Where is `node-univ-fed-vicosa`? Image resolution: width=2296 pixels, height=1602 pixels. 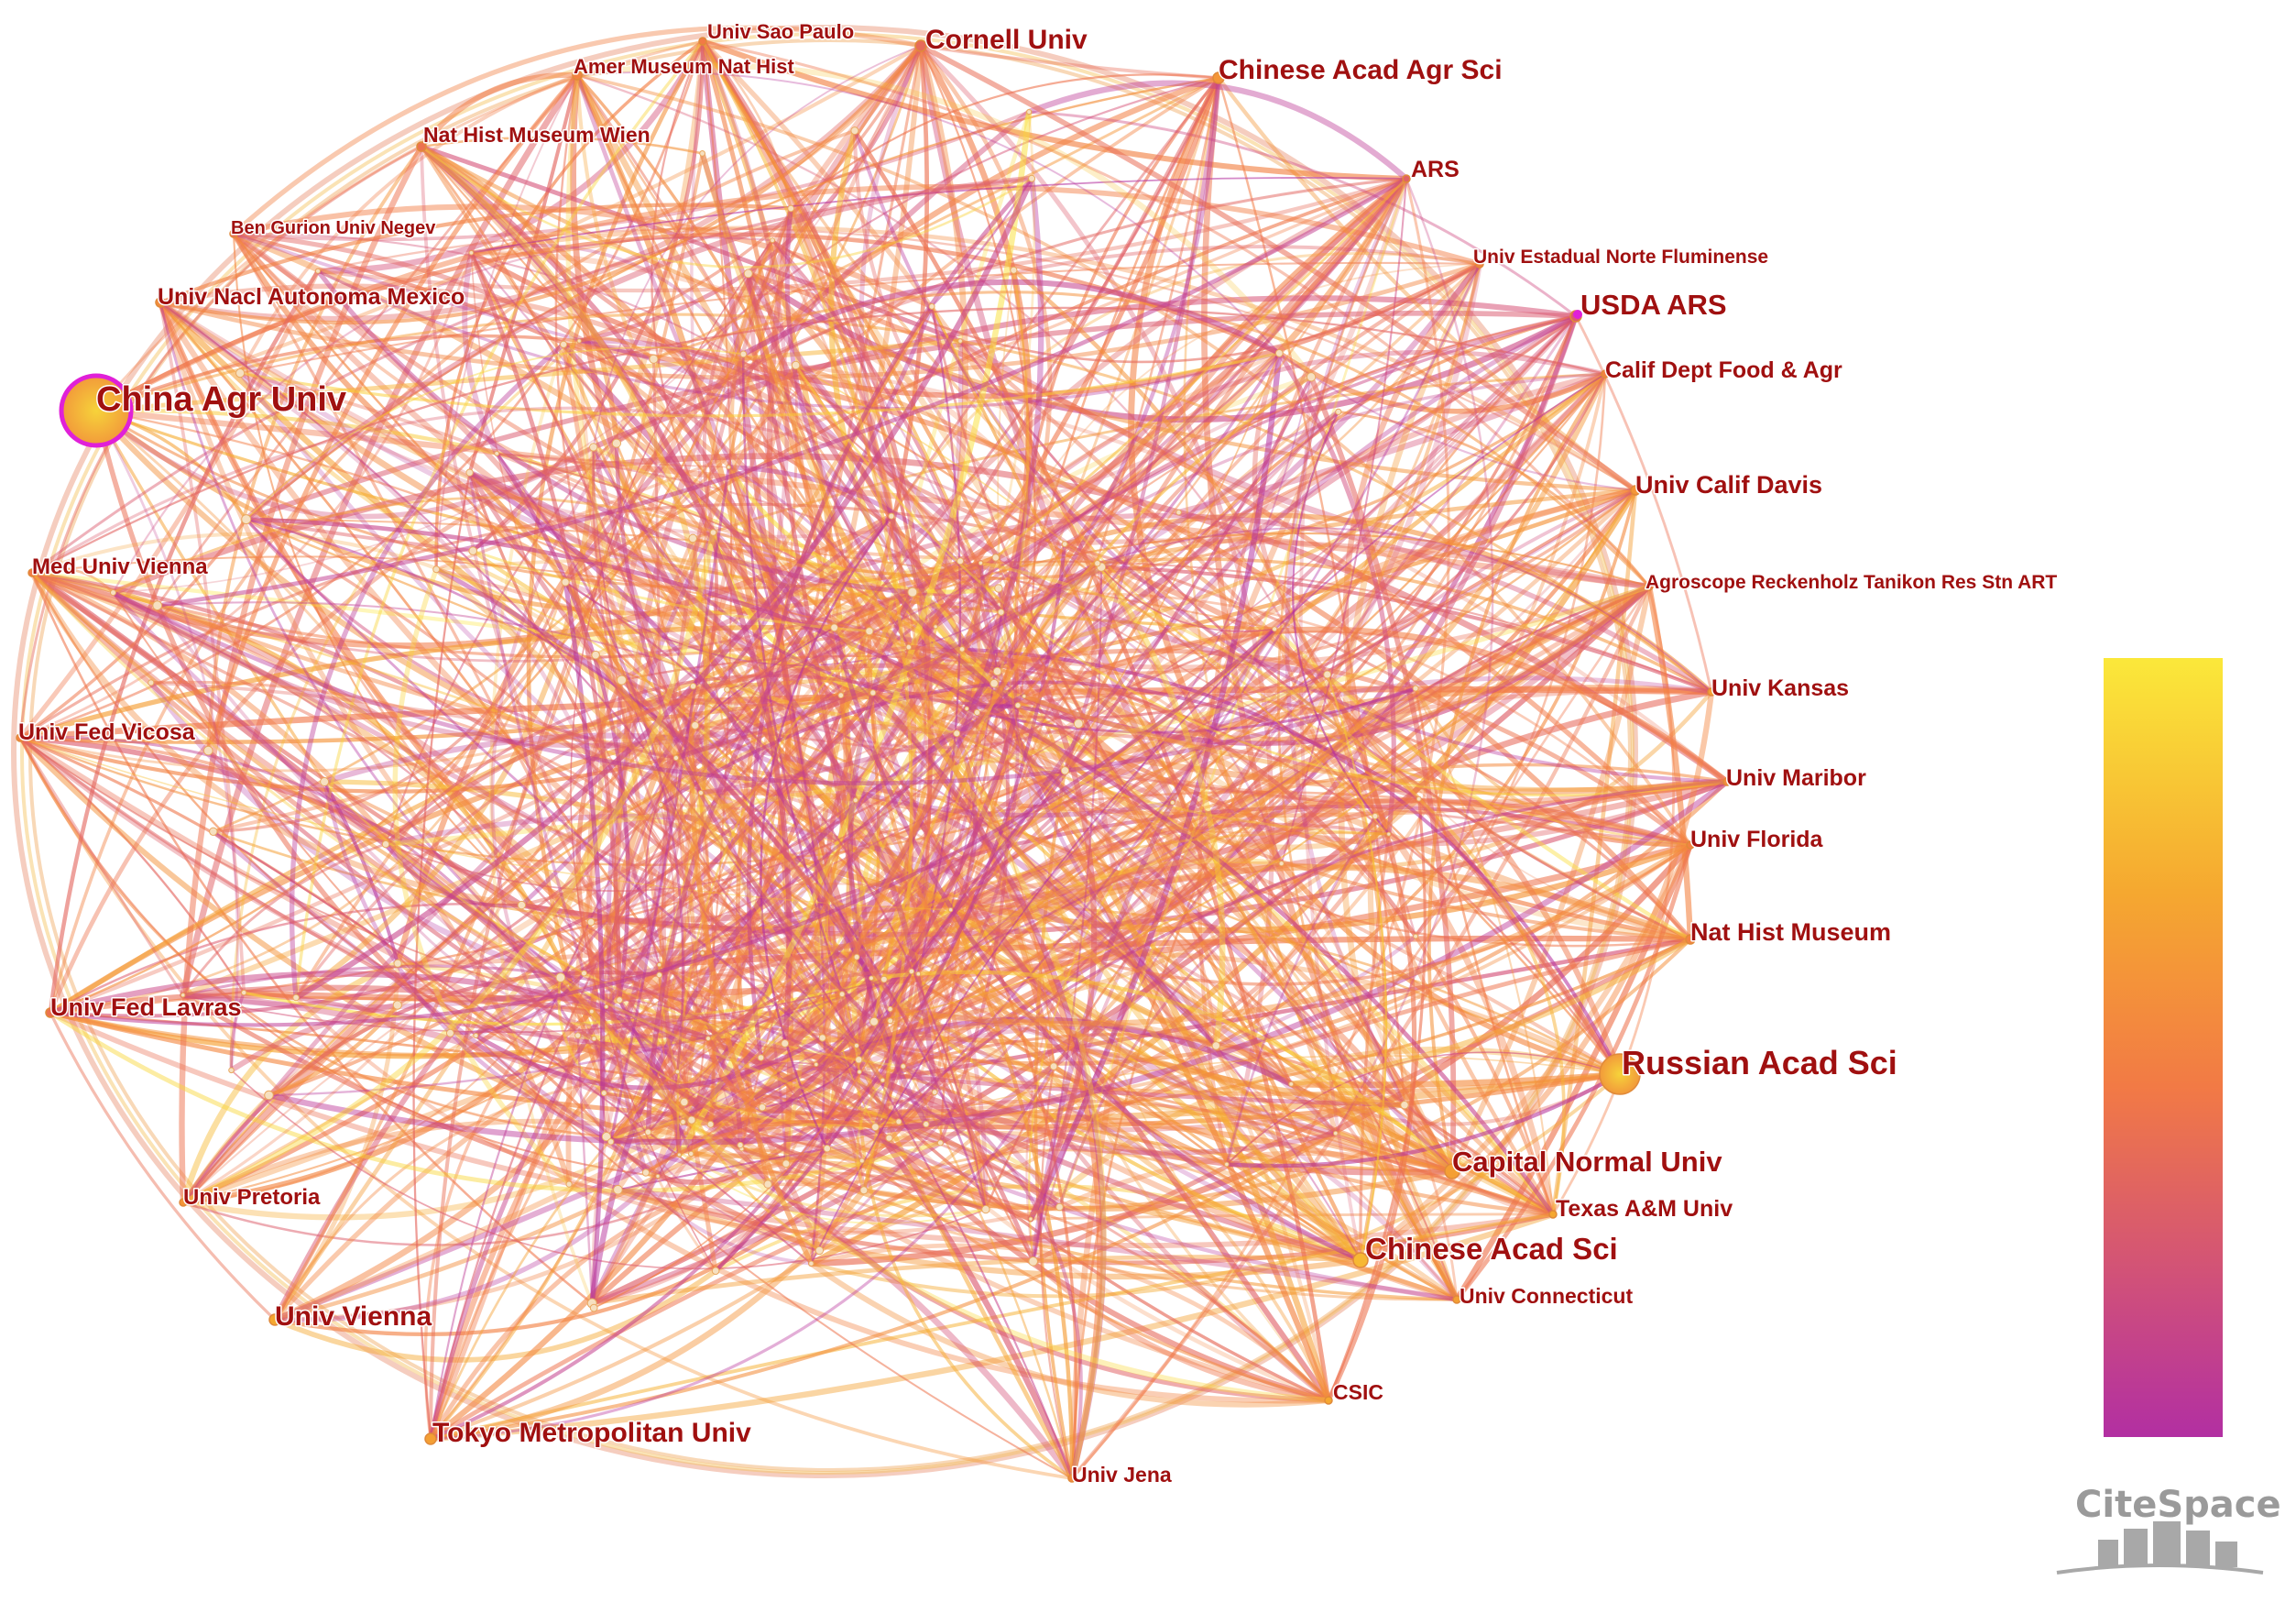
node-univ-fed-vicosa is located at coordinates (20, 737).